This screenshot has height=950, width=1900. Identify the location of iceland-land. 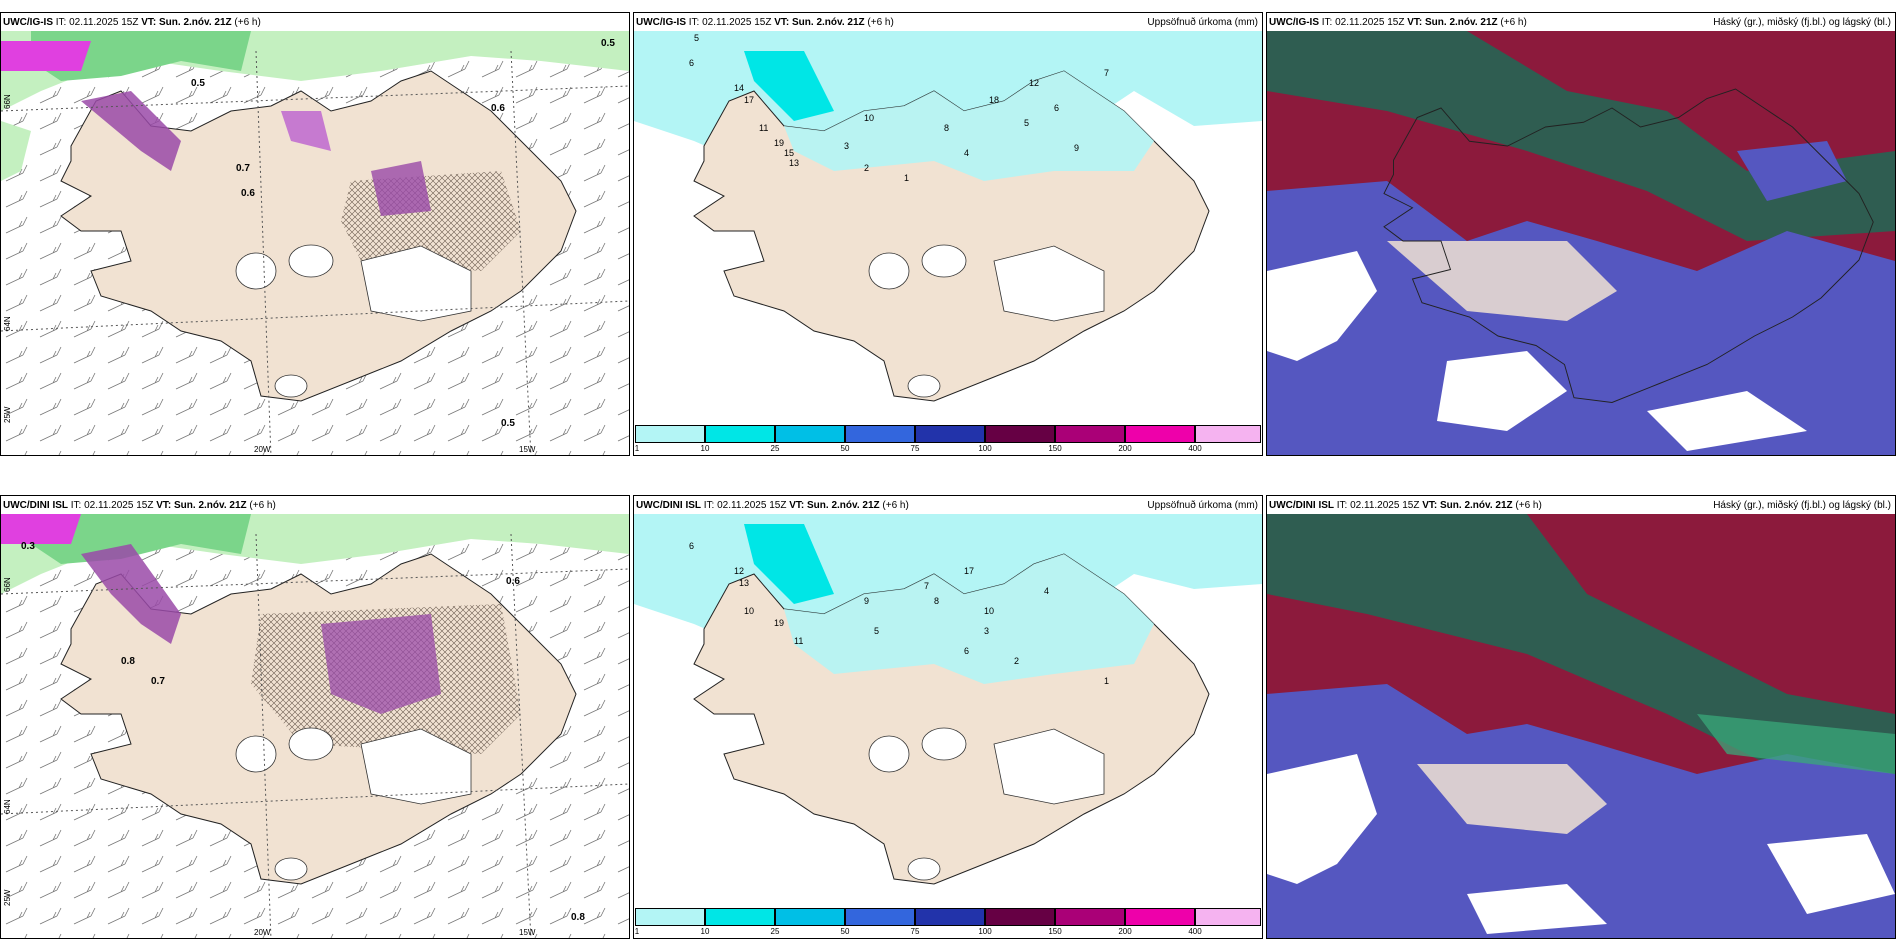
(318, 236).